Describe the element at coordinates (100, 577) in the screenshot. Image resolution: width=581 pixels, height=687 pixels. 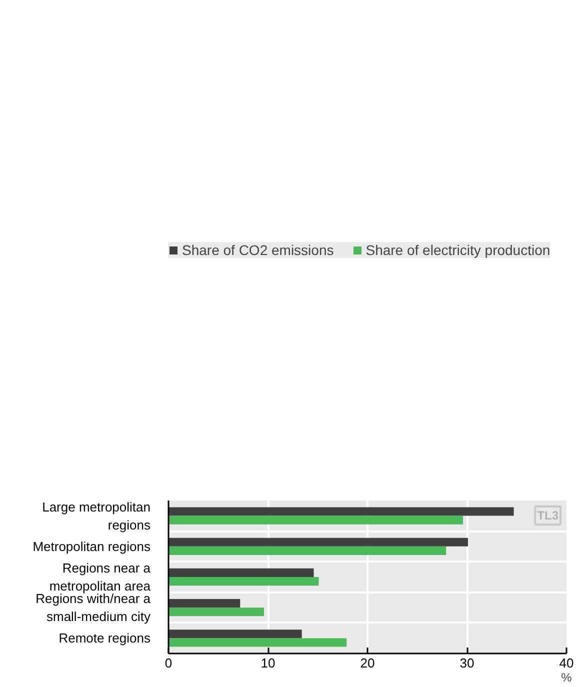
I see `y-tick-label: Regions near a metropolitan area` at that location.